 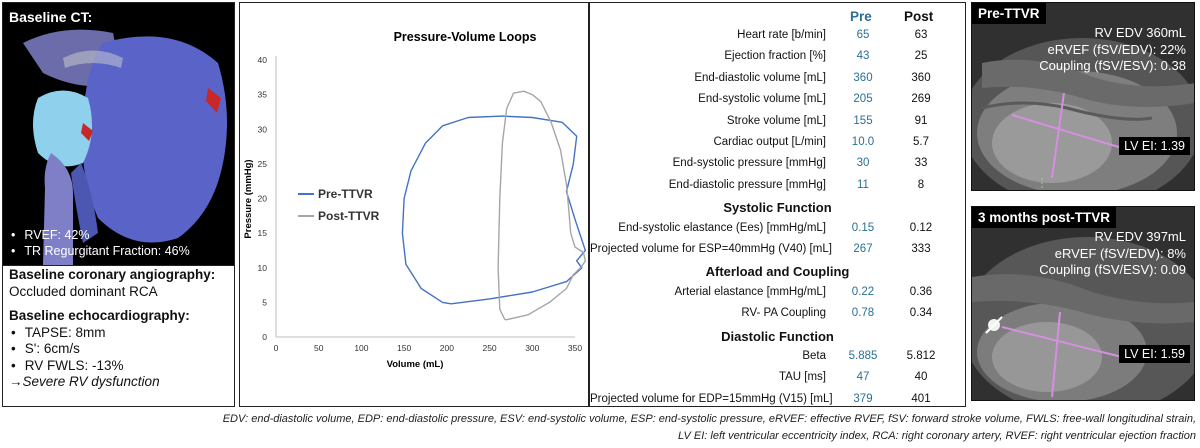 I want to click on post-value: 25, so click(x=921, y=56).